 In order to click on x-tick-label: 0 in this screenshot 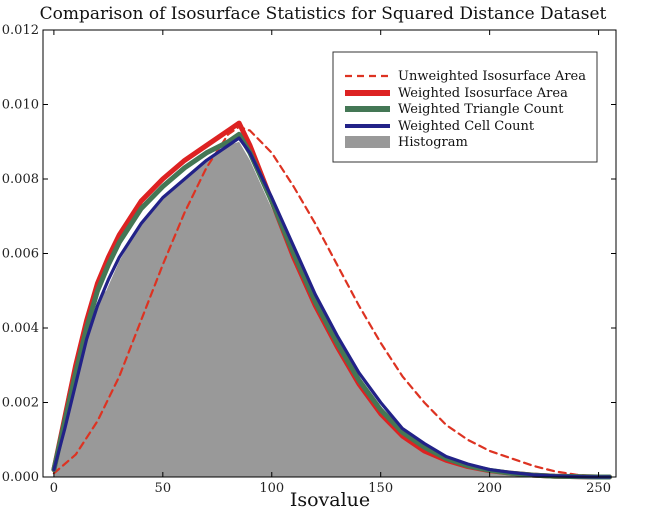, I will do `click(54, 488)`.